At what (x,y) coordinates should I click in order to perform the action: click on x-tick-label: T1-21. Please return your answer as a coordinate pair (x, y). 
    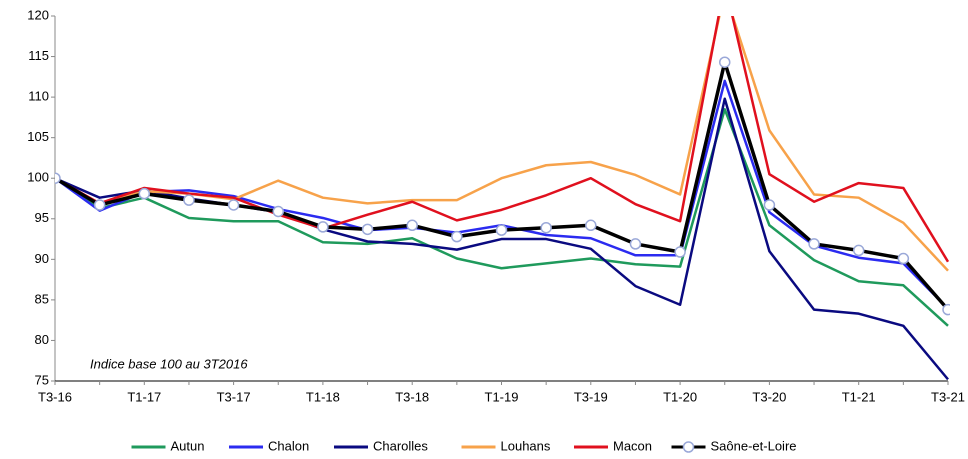
    Looking at the image, I should click on (859, 396).